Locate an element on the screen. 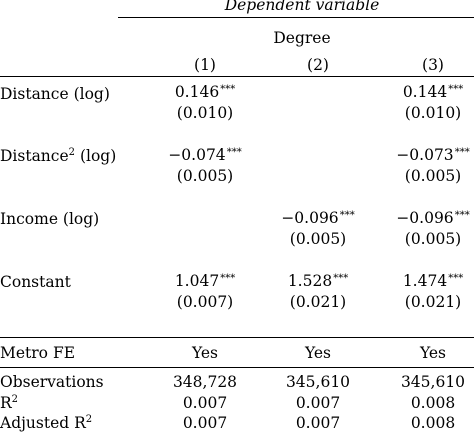 This screenshot has width=474, height=434. coef-cell: 1.047*** is located at coordinates (205, 281).